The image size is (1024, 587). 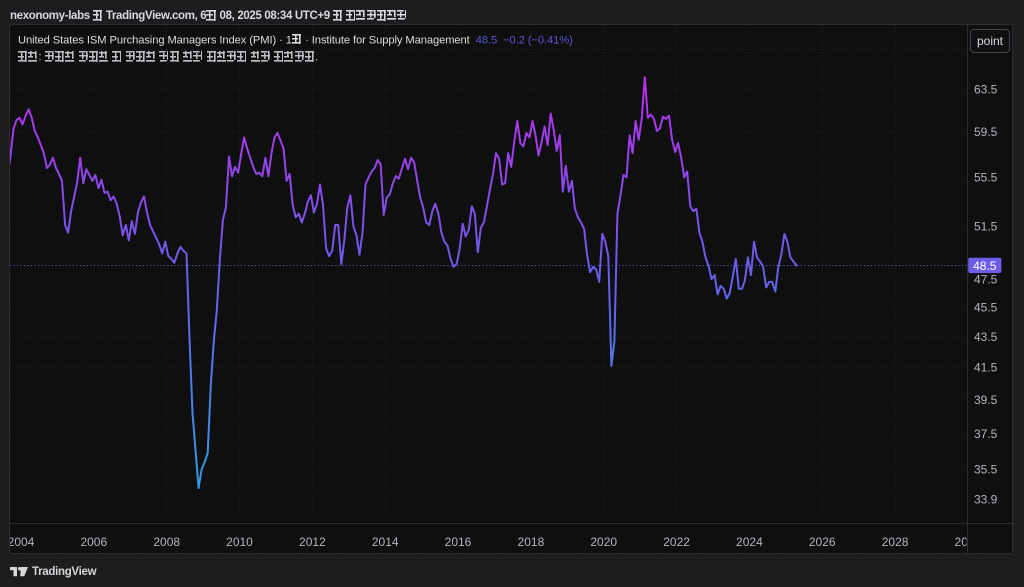 What do you see at coordinates (986, 307) in the screenshot?
I see `svg-text: 45.5` at bounding box center [986, 307].